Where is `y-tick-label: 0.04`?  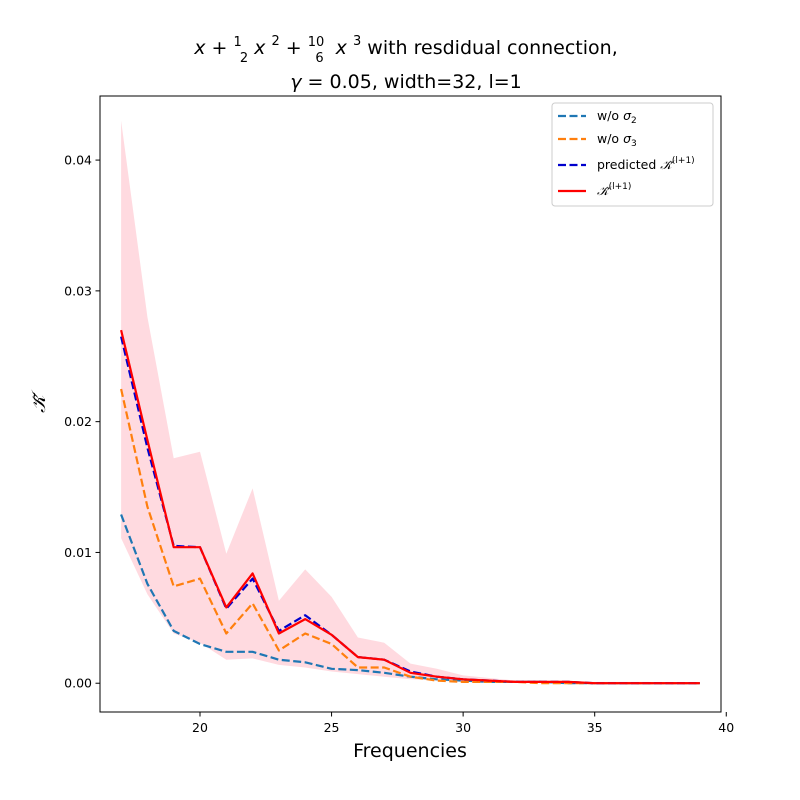
y-tick-label: 0.04 is located at coordinates (78, 160).